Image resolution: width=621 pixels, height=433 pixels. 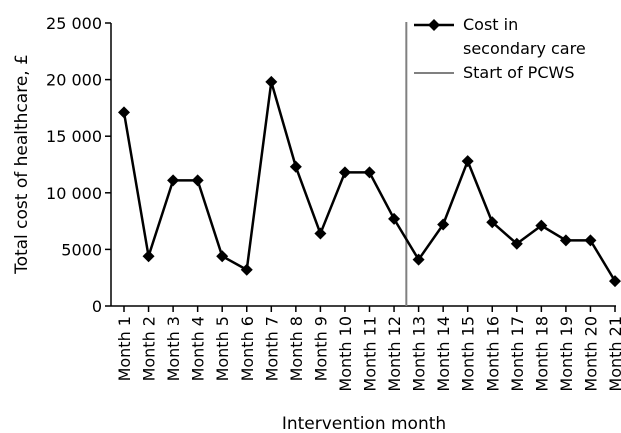 I want to click on legend-series-label-line2: secondary care, so click(x=524, y=48).